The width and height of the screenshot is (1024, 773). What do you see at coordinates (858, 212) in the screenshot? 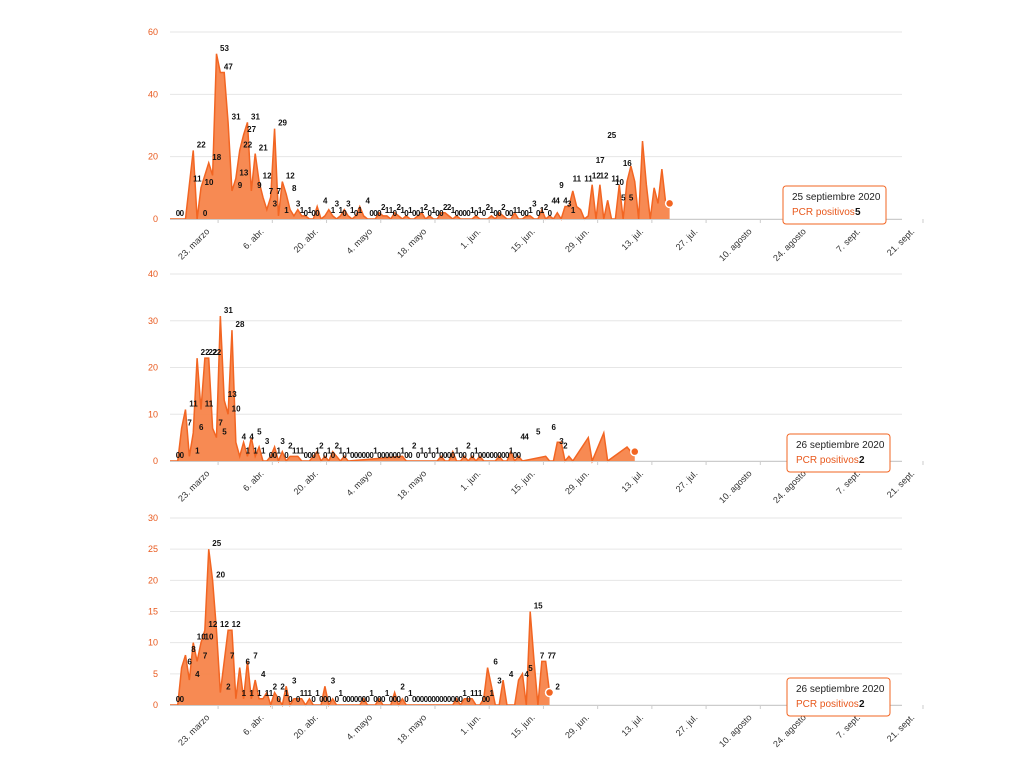
I see `tooltip-value: 5` at bounding box center [858, 212].